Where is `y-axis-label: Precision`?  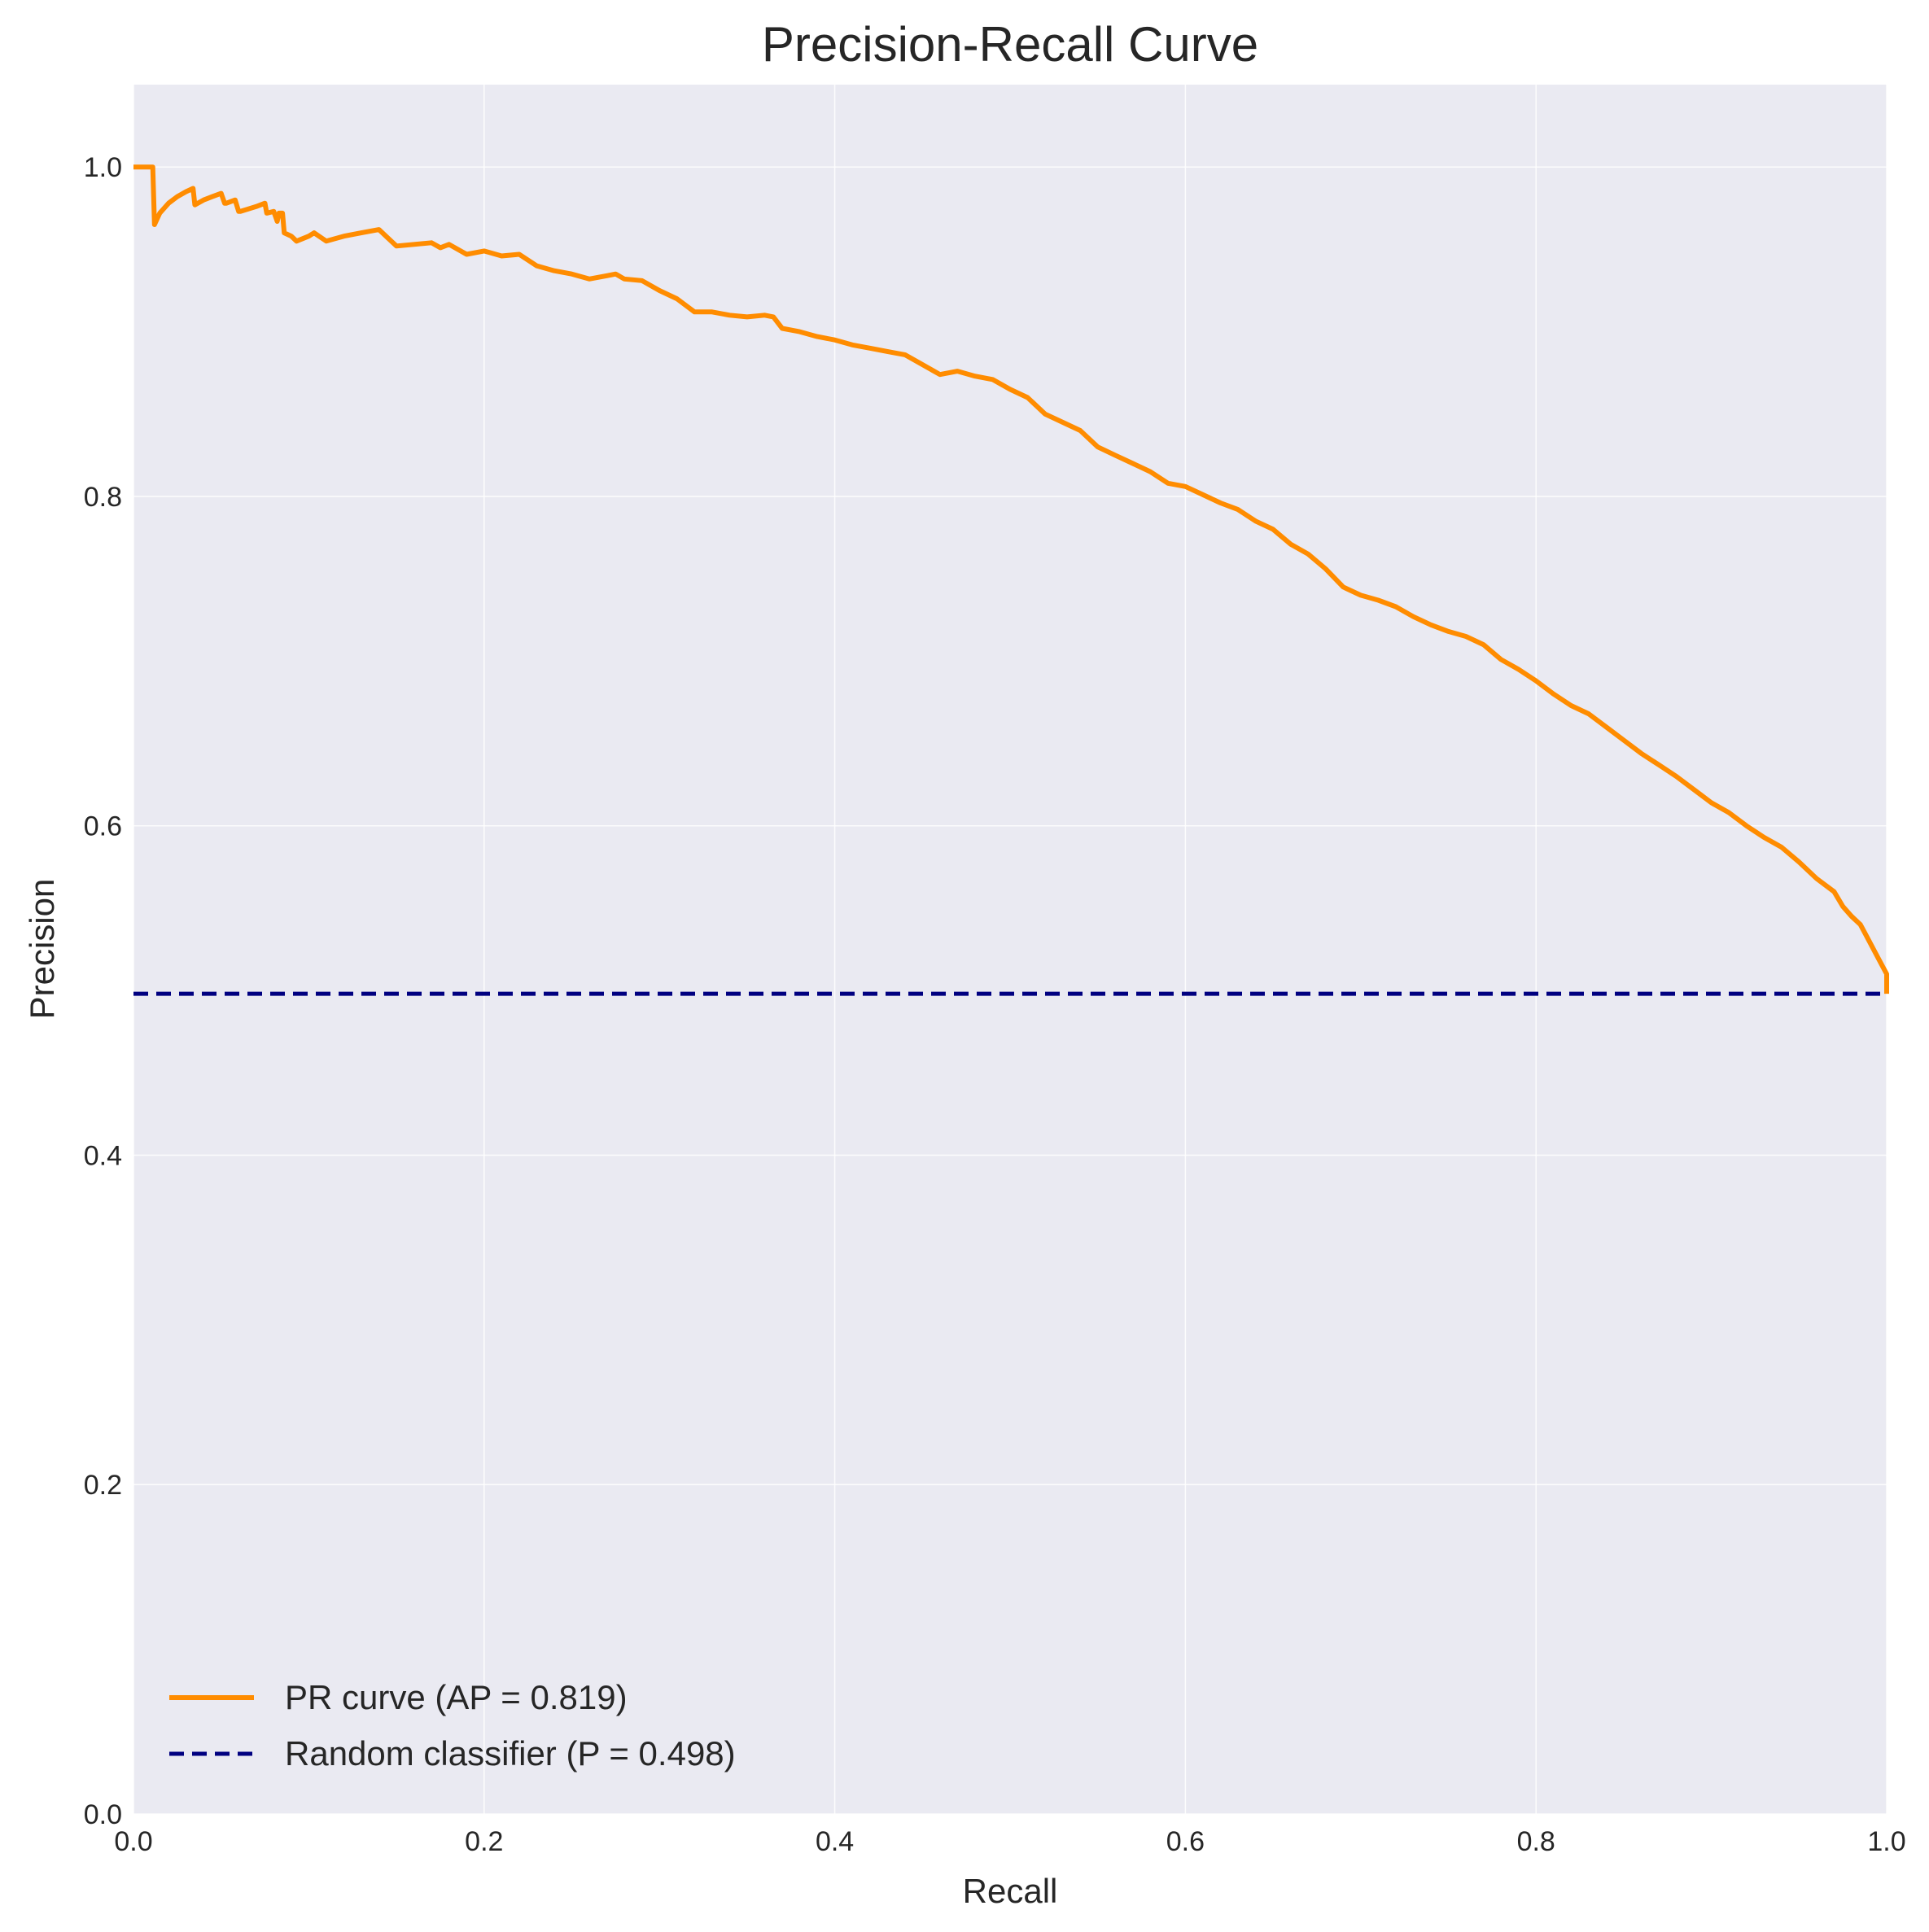
y-axis-label: Precision is located at coordinates (42, 949).